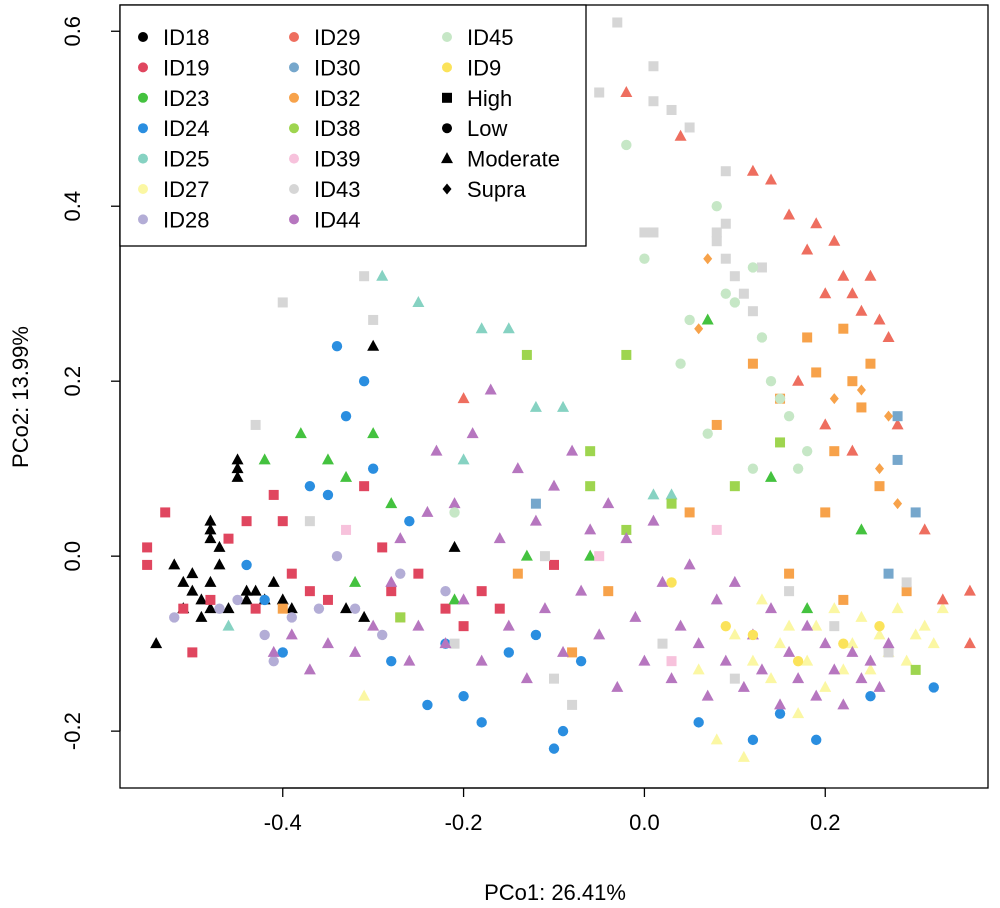 Image resolution: width=1000 pixels, height=908 pixels. What do you see at coordinates (798, 381) in the screenshot?
I see `series-supra` at bounding box center [798, 381].